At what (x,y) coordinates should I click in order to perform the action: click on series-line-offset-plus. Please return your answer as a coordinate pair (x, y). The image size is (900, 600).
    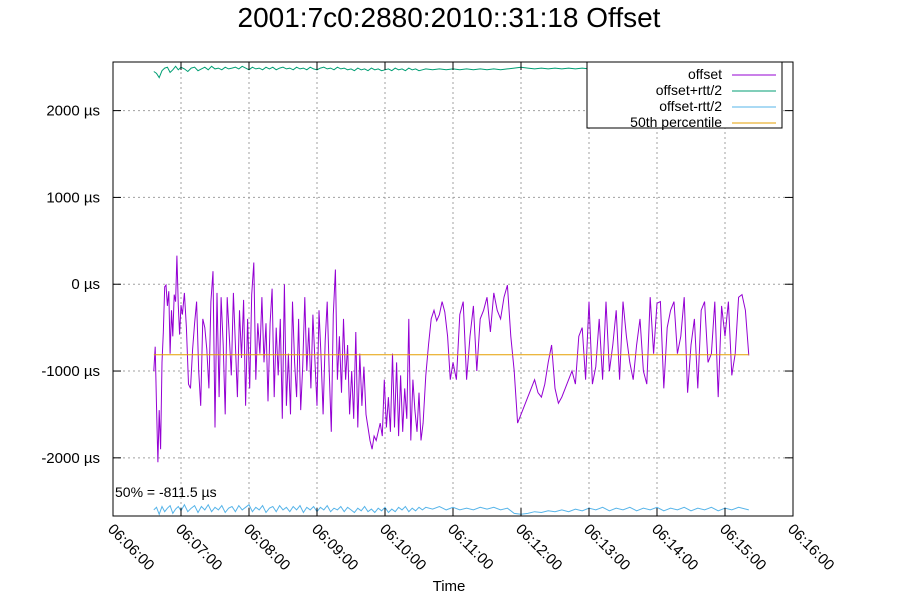
    Looking at the image, I should click on (451, 72).